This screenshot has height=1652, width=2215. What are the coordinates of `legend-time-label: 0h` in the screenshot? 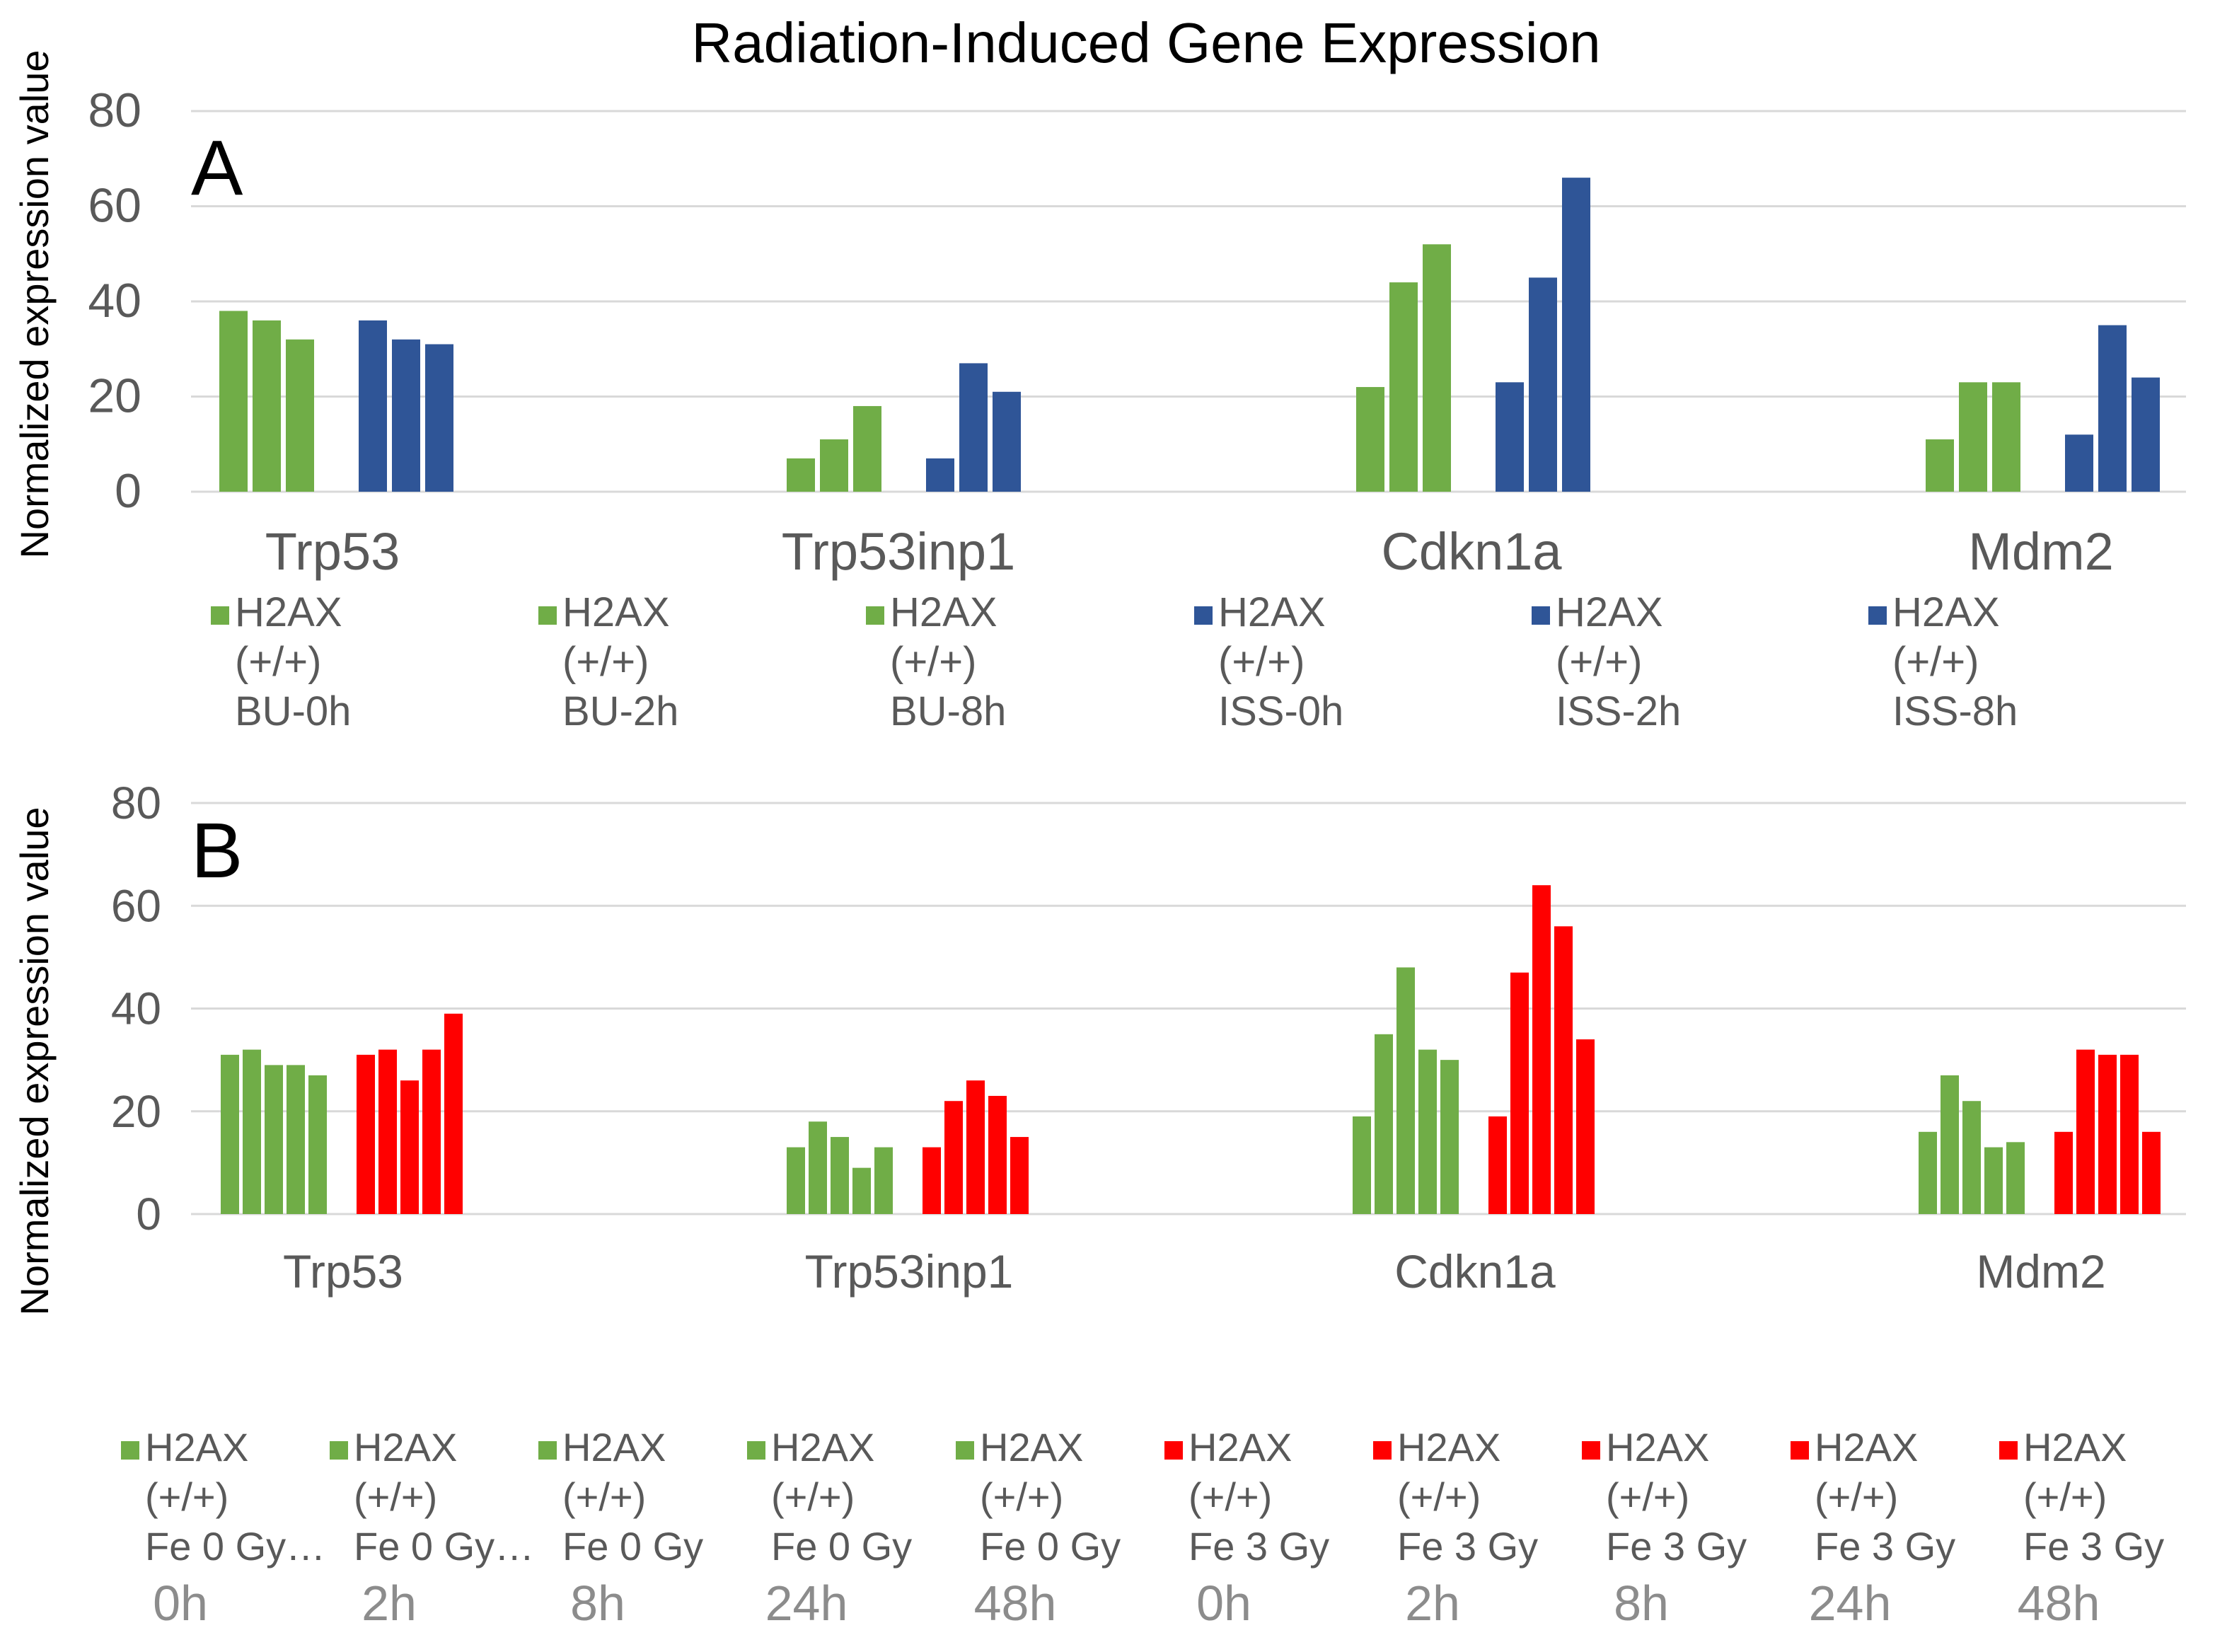 It's located at (1223, 1603).